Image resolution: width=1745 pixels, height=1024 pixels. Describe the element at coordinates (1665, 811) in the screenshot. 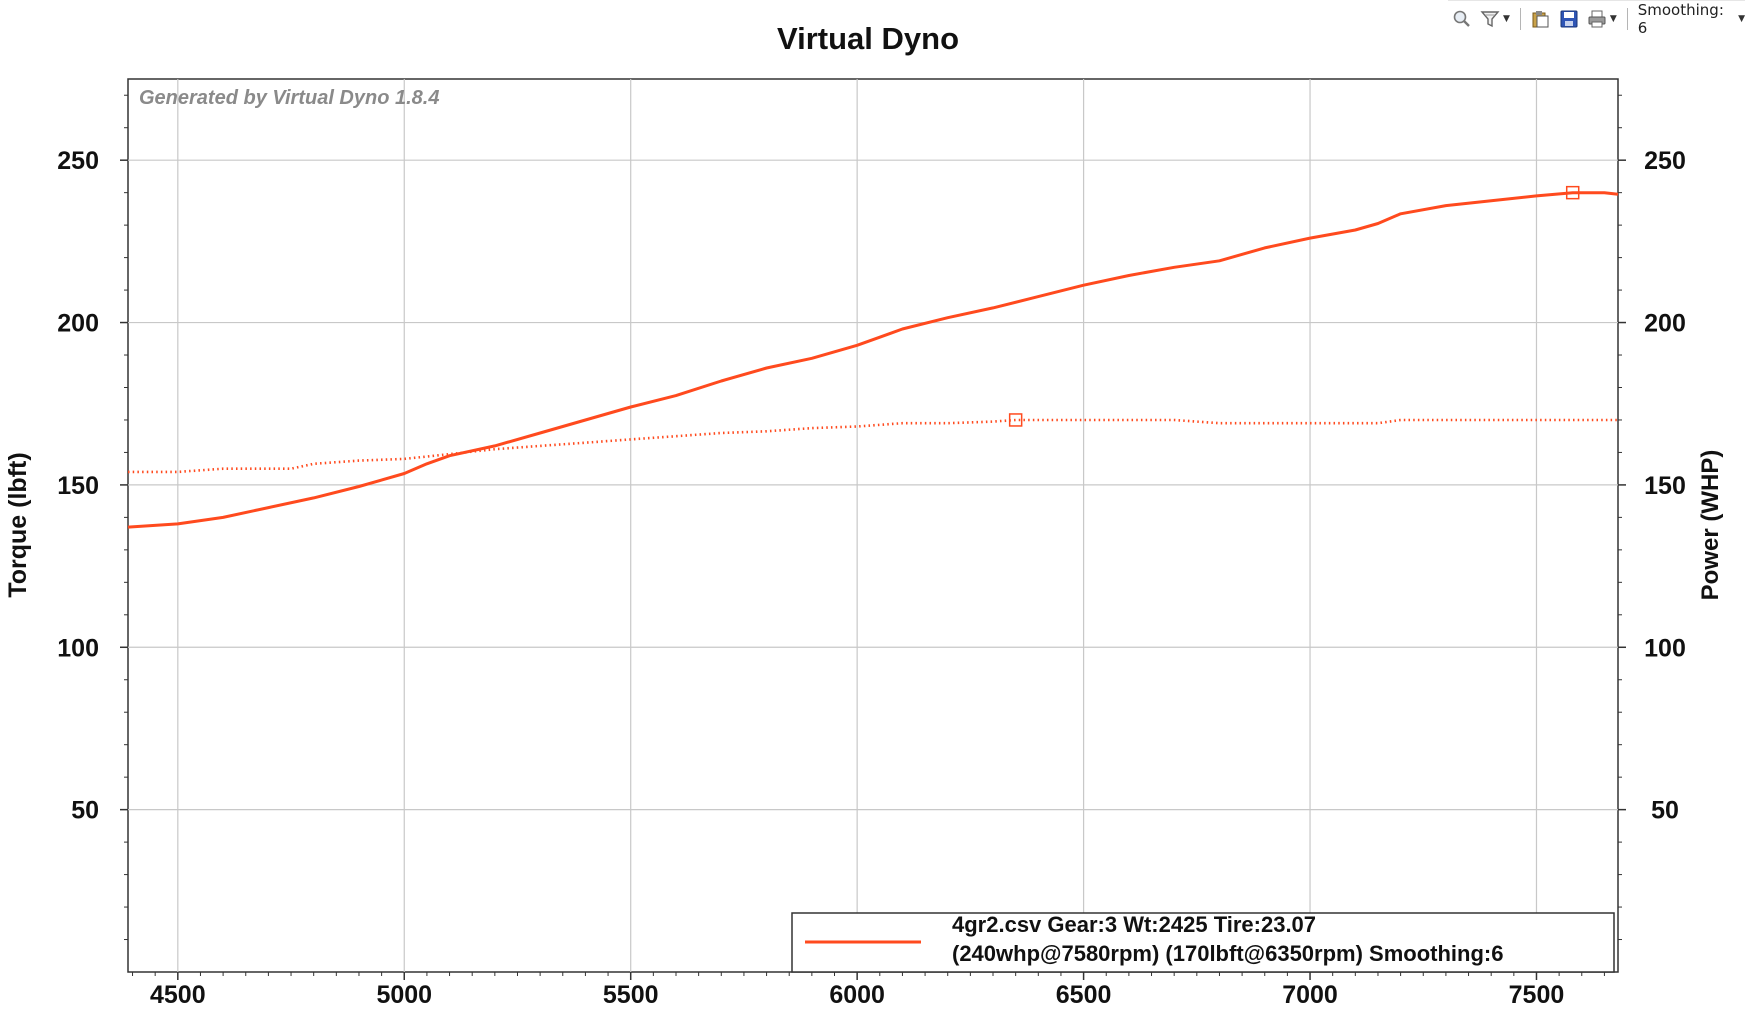

I see `y-right-tick-label: 50` at that location.